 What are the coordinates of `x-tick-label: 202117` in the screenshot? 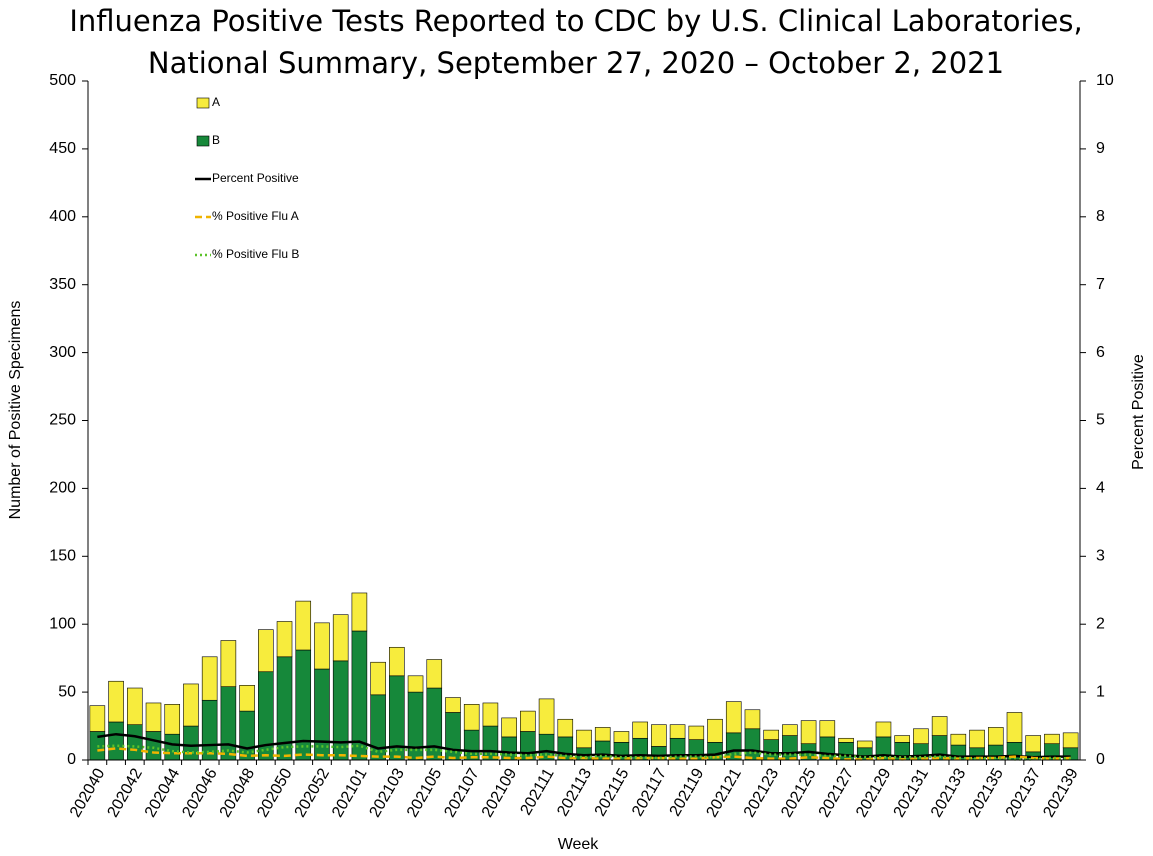 It's located at (649, 793).